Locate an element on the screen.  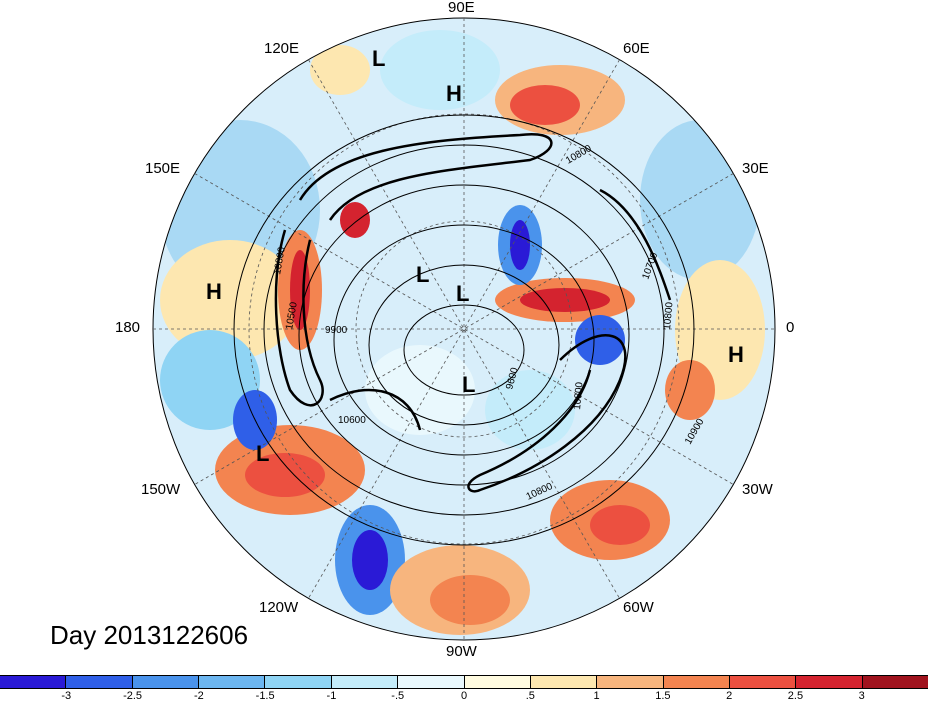
colorbar-tick-label: -1 is located at coordinates (331, 696).